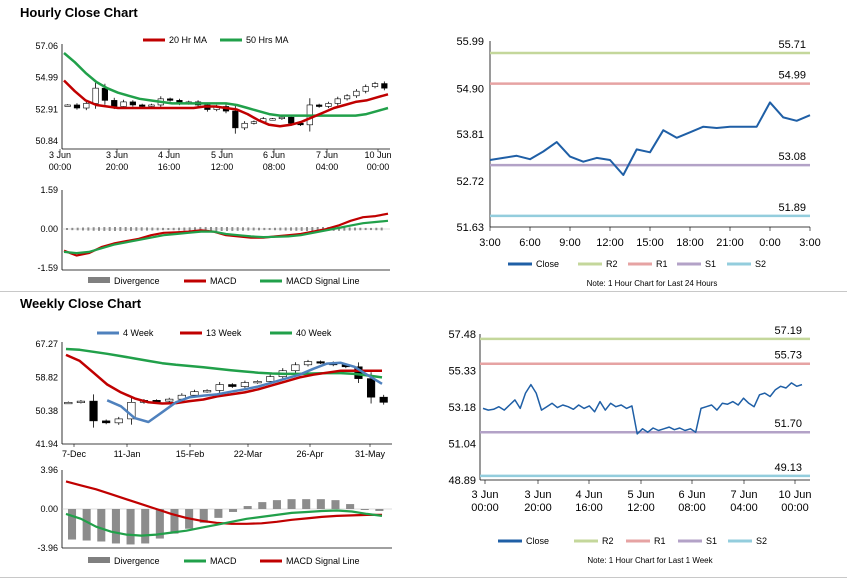  I want to click on hourly-pivot-ytick: 51.63, so click(470, 228).